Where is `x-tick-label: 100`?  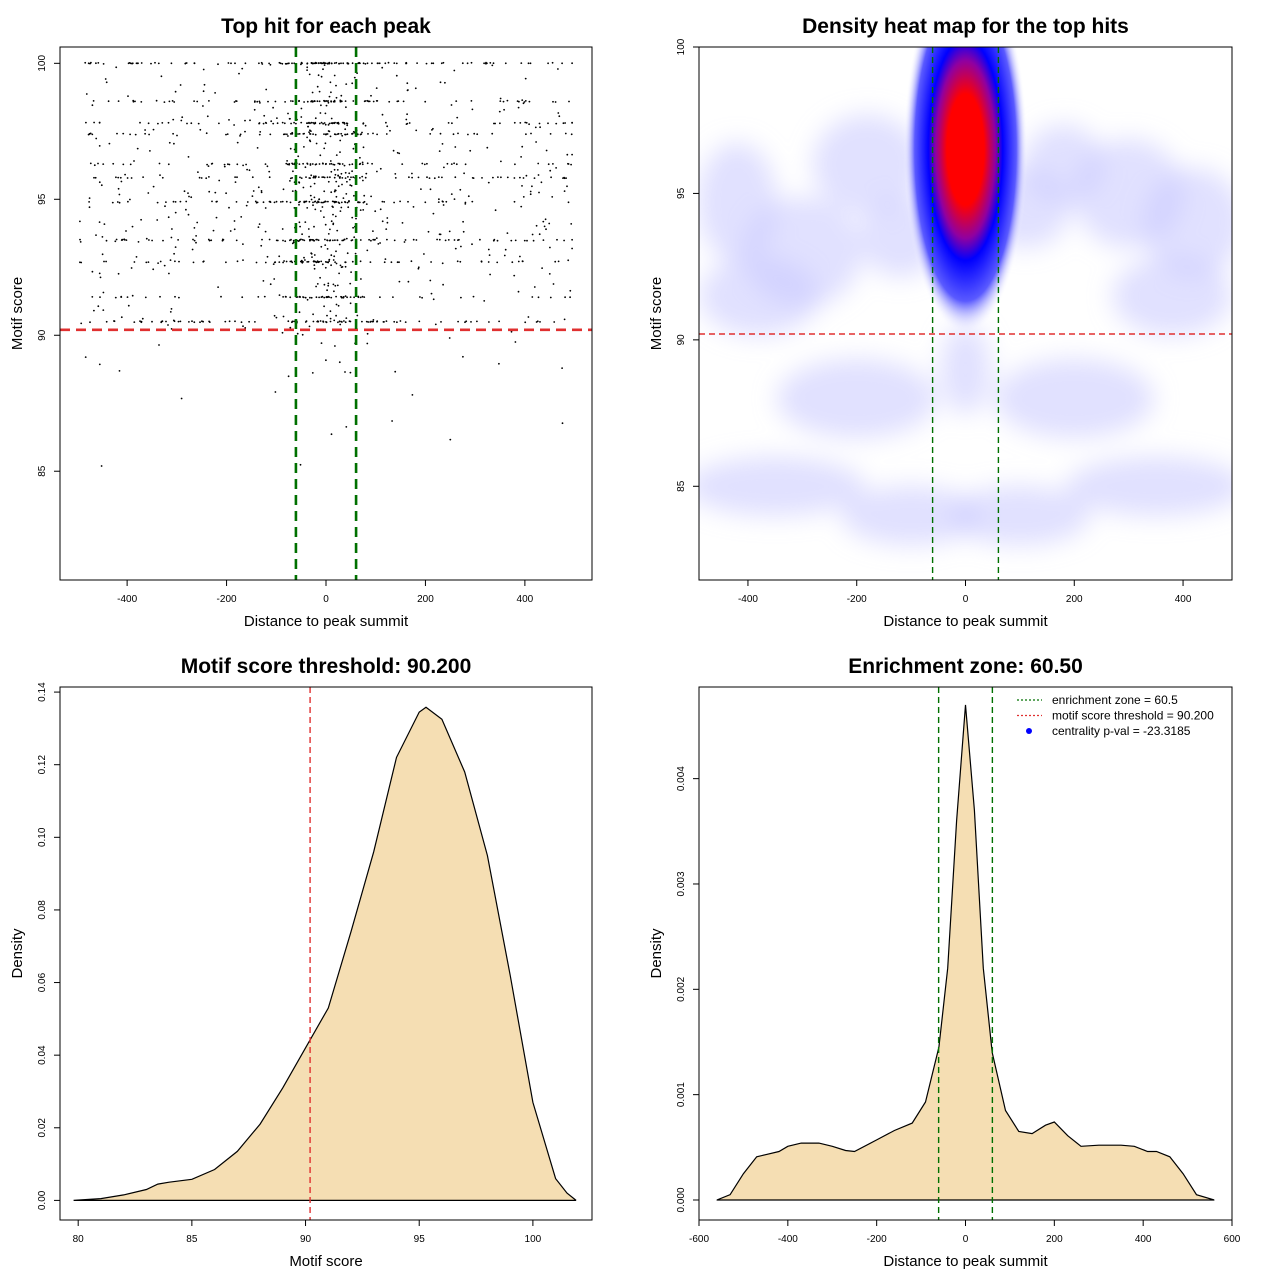
x-tick-label: 100 is located at coordinates (533, 1239).